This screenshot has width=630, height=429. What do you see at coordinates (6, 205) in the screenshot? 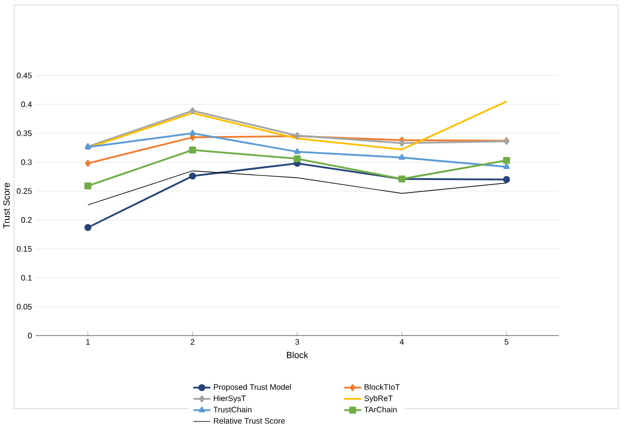
I see `y-axis-title: Trust Score` at bounding box center [6, 205].